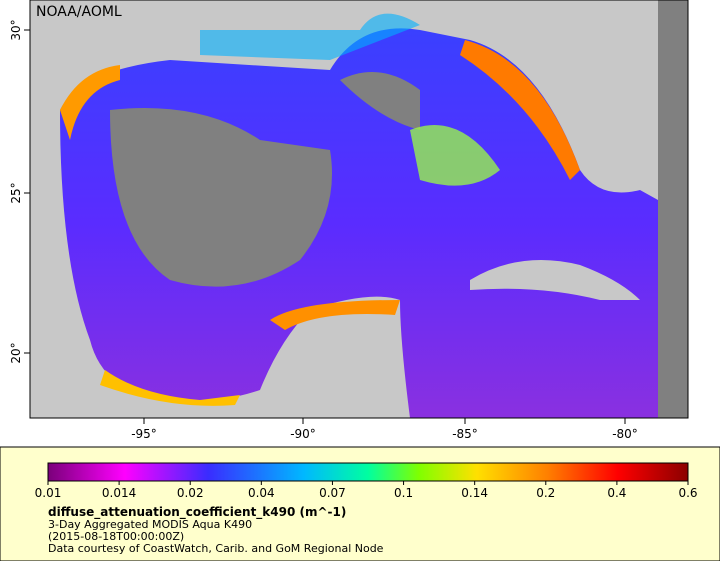 The width and height of the screenshot is (720, 565). I want to click on lat-label: 20°, so click(16, 352).